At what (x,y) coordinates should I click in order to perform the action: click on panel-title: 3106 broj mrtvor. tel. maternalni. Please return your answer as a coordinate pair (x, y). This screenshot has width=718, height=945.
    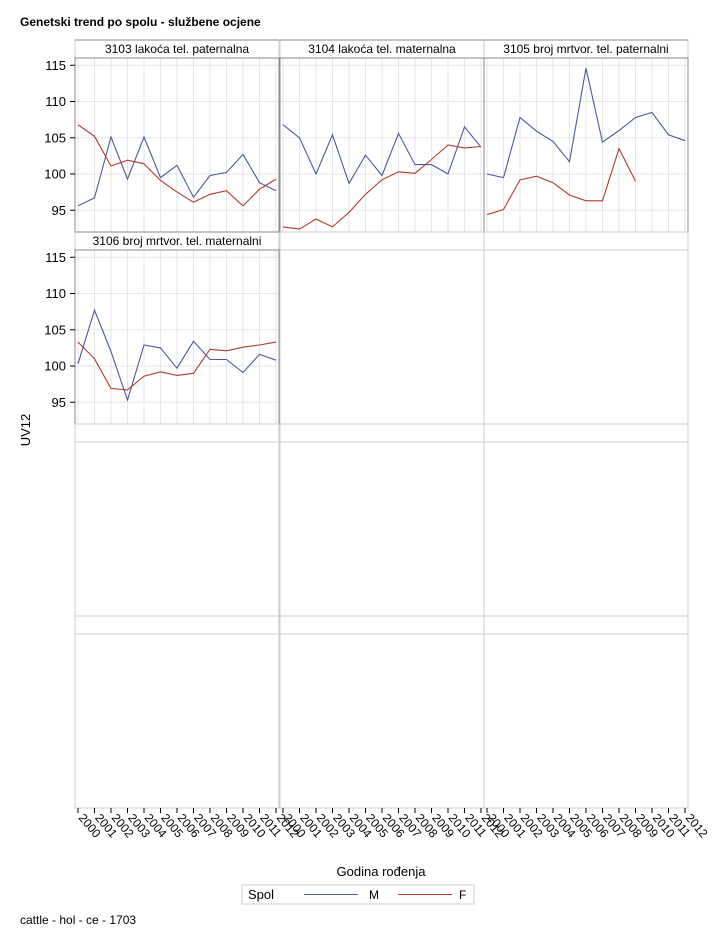
    Looking at the image, I should click on (177, 241).